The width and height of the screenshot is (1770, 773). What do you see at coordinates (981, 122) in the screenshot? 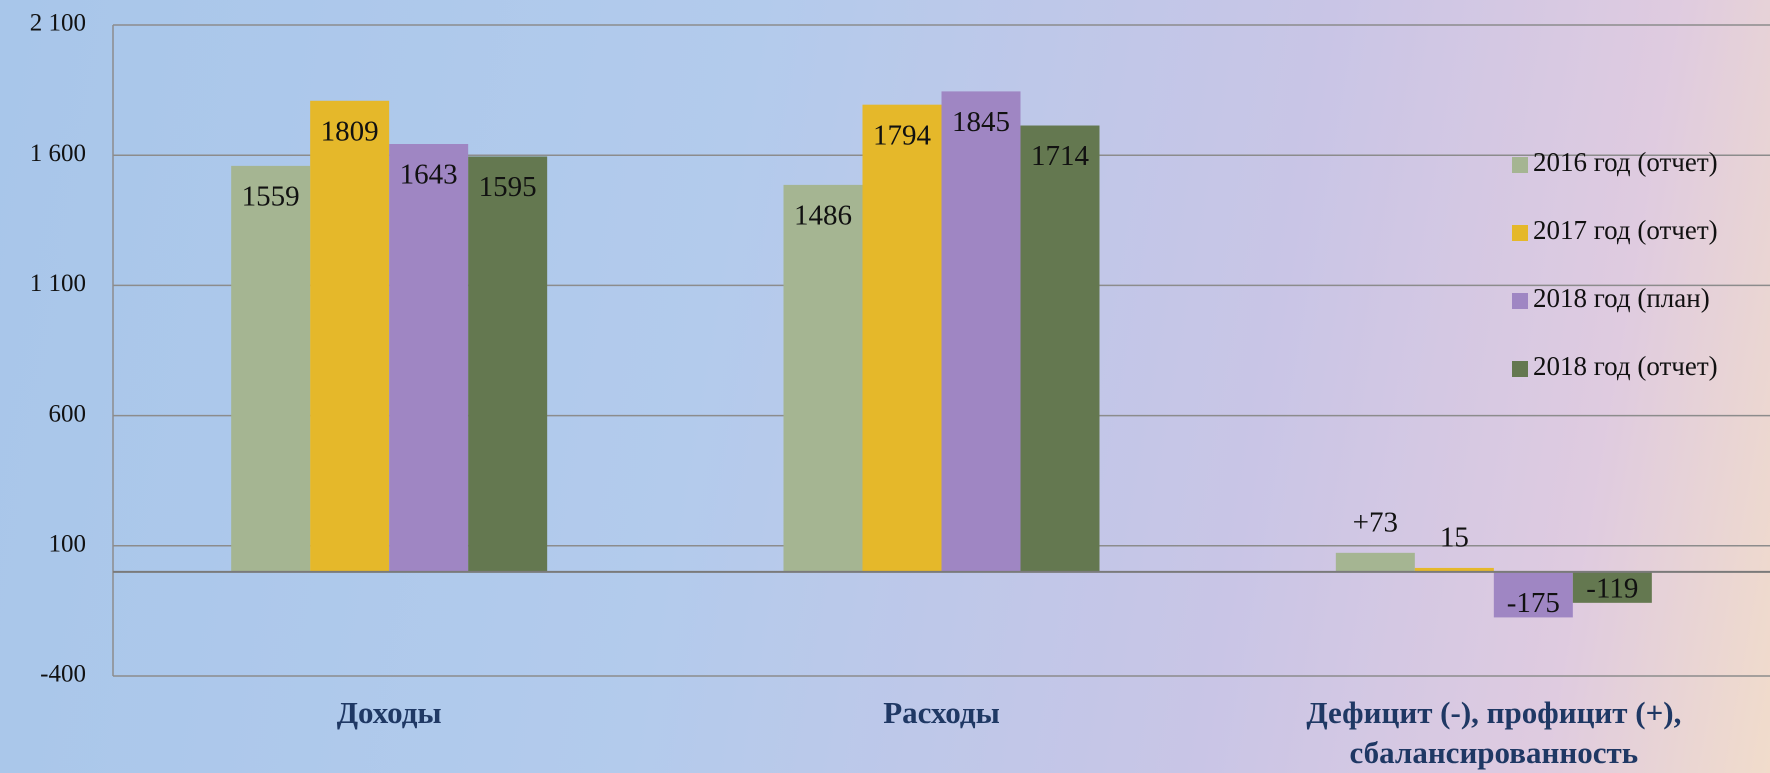
I see `data-label: 1845` at bounding box center [981, 122].